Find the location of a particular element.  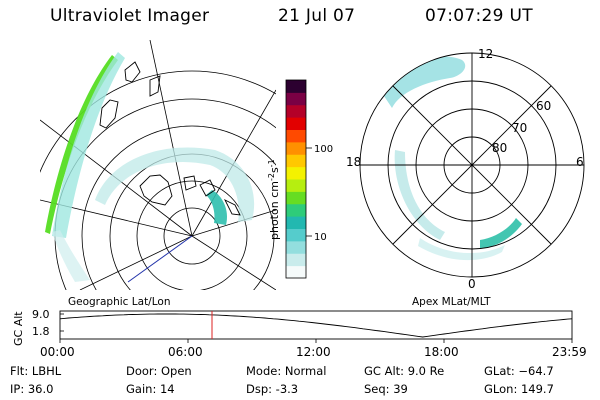

apex-mlt-0: 0 is located at coordinates (472, 284).